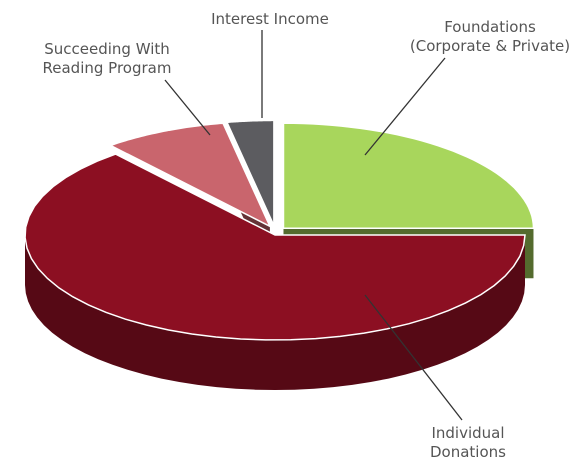 Image resolution: width=577 pixels, height=472 pixels. I want to click on slice-label: Succeeding With Reading Program, so click(107, 58).